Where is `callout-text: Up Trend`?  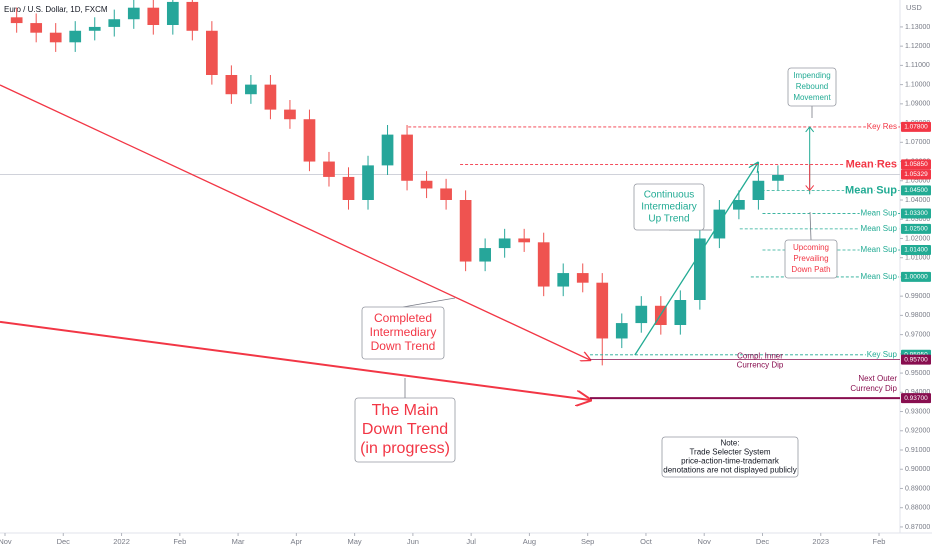 callout-text: Up Trend is located at coordinates (668, 219).